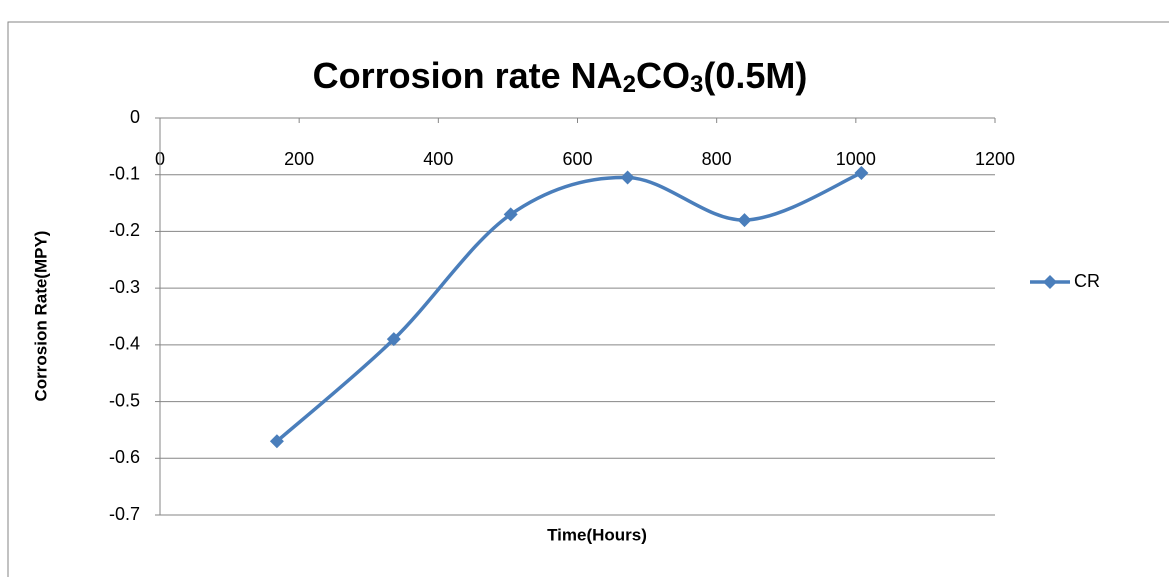 The height and width of the screenshot is (577, 1169). What do you see at coordinates (597, 534) in the screenshot?
I see `x-axis-label: Time(Hours)` at bounding box center [597, 534].